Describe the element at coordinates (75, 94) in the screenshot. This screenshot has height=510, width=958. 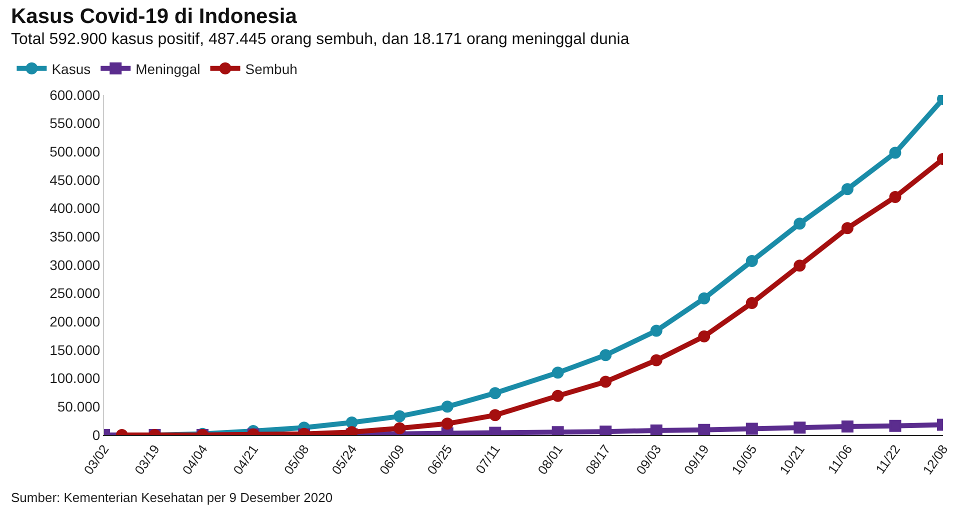
I see `y-tick-label: 600.000` at that location.